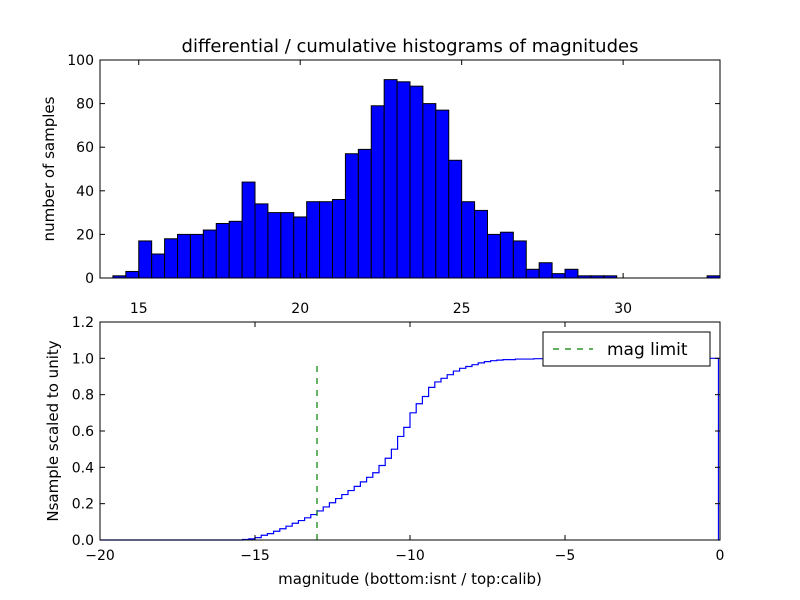 The width and height of the screenshot is (800, 600). I want to click on y-tick-label: 60, so click(85, 148).